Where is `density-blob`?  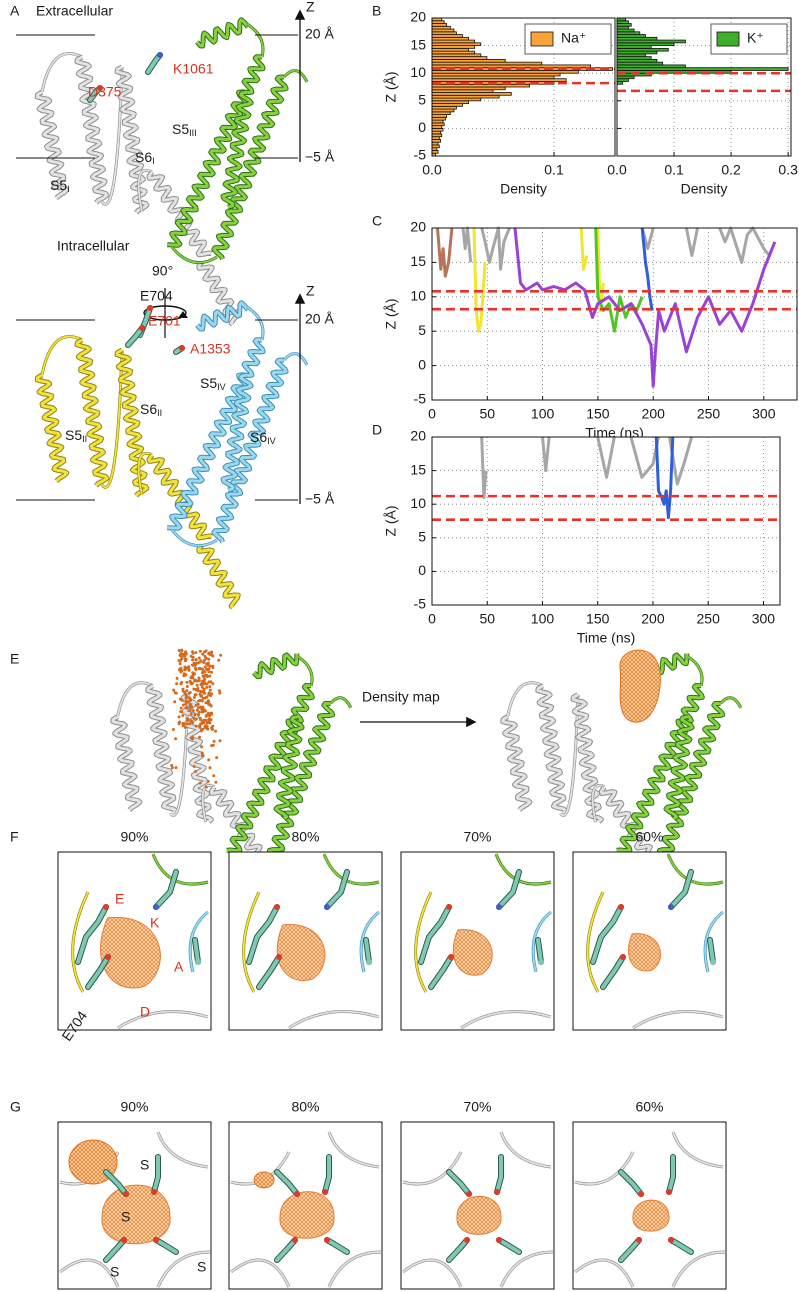
density-blob is located at coordinates (264, 1180).